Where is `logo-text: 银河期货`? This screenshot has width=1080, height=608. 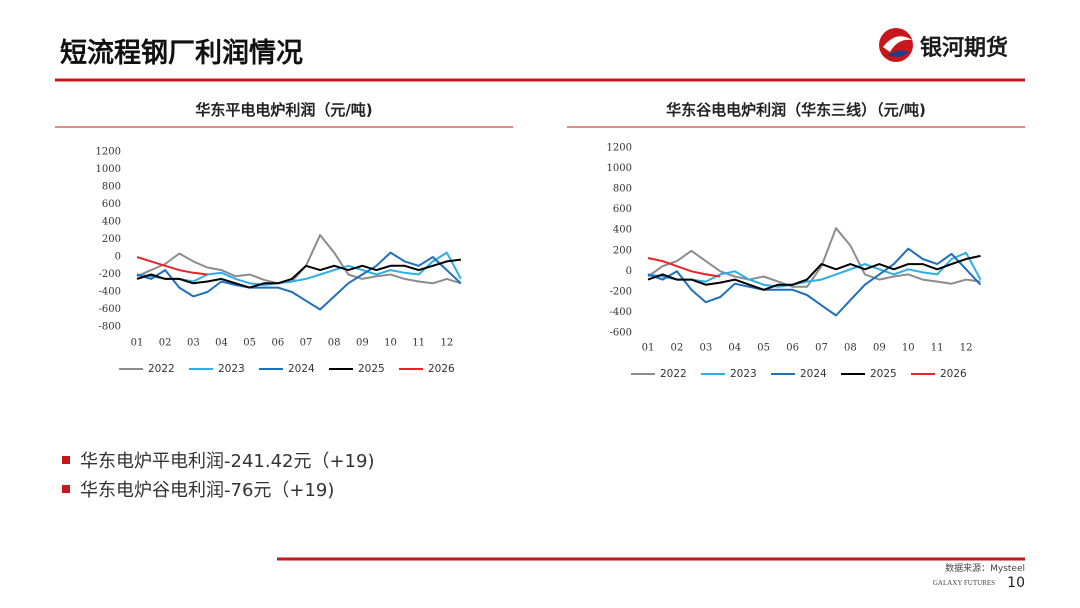
logo-text: 银河期货 is located at coordinates (964, 48).